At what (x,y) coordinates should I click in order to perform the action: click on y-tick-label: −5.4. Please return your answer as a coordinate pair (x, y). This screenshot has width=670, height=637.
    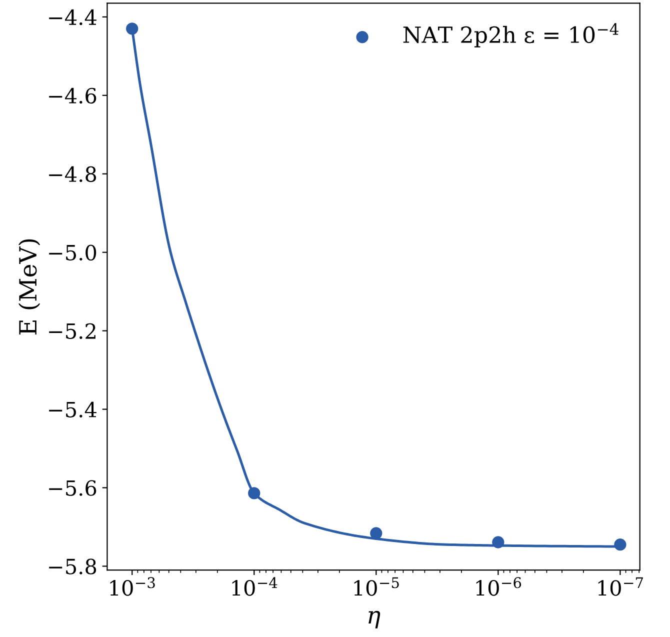
    Looking at the image, I should click on (72, 410).